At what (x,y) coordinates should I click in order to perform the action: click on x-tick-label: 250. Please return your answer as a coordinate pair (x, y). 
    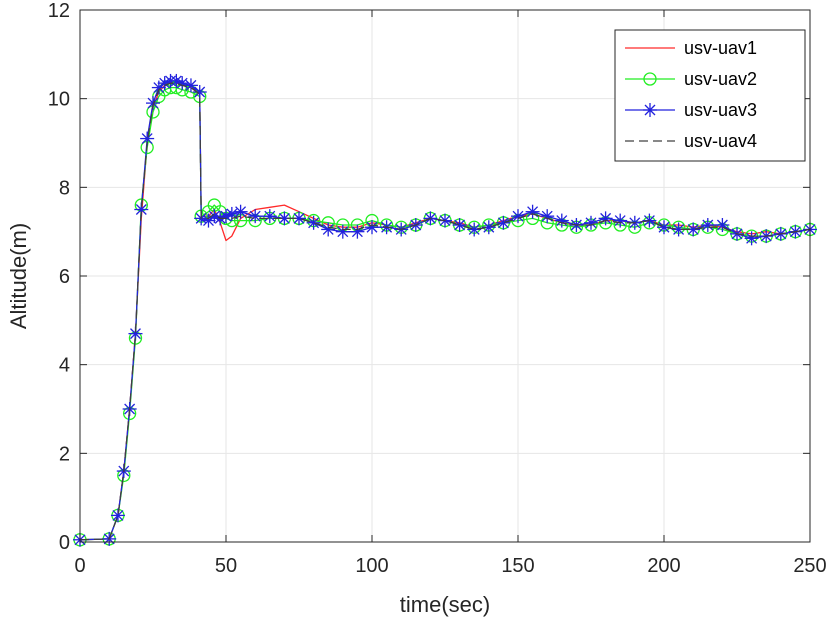
    Looking at the image, I should click on (809, 566).